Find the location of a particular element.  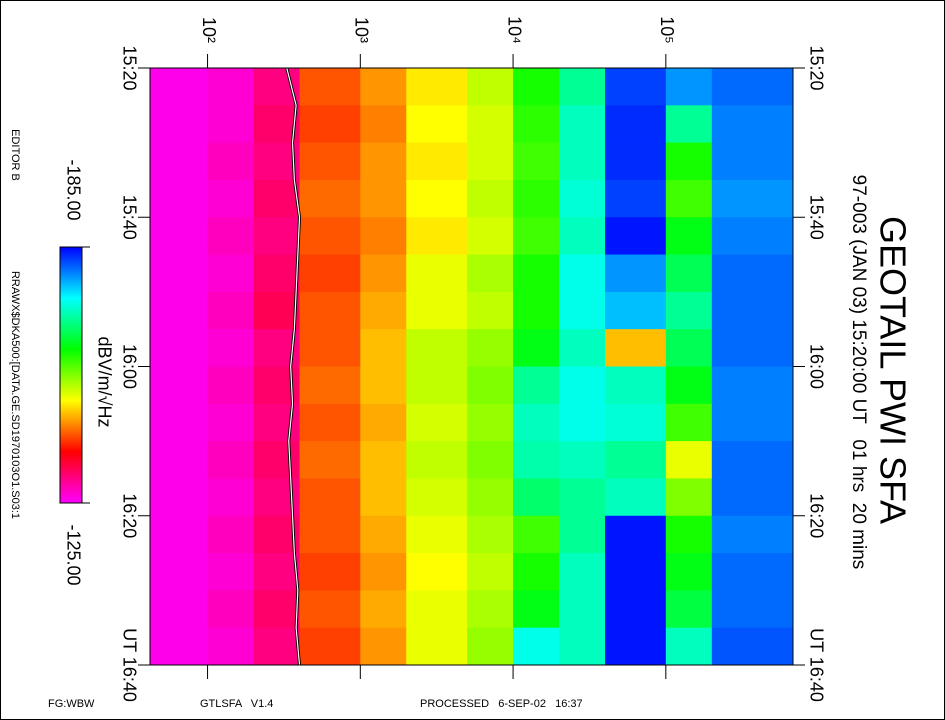

footer-text: PROCESSED 6-SEP-02 16:37 is located at coordinates (501, 704).